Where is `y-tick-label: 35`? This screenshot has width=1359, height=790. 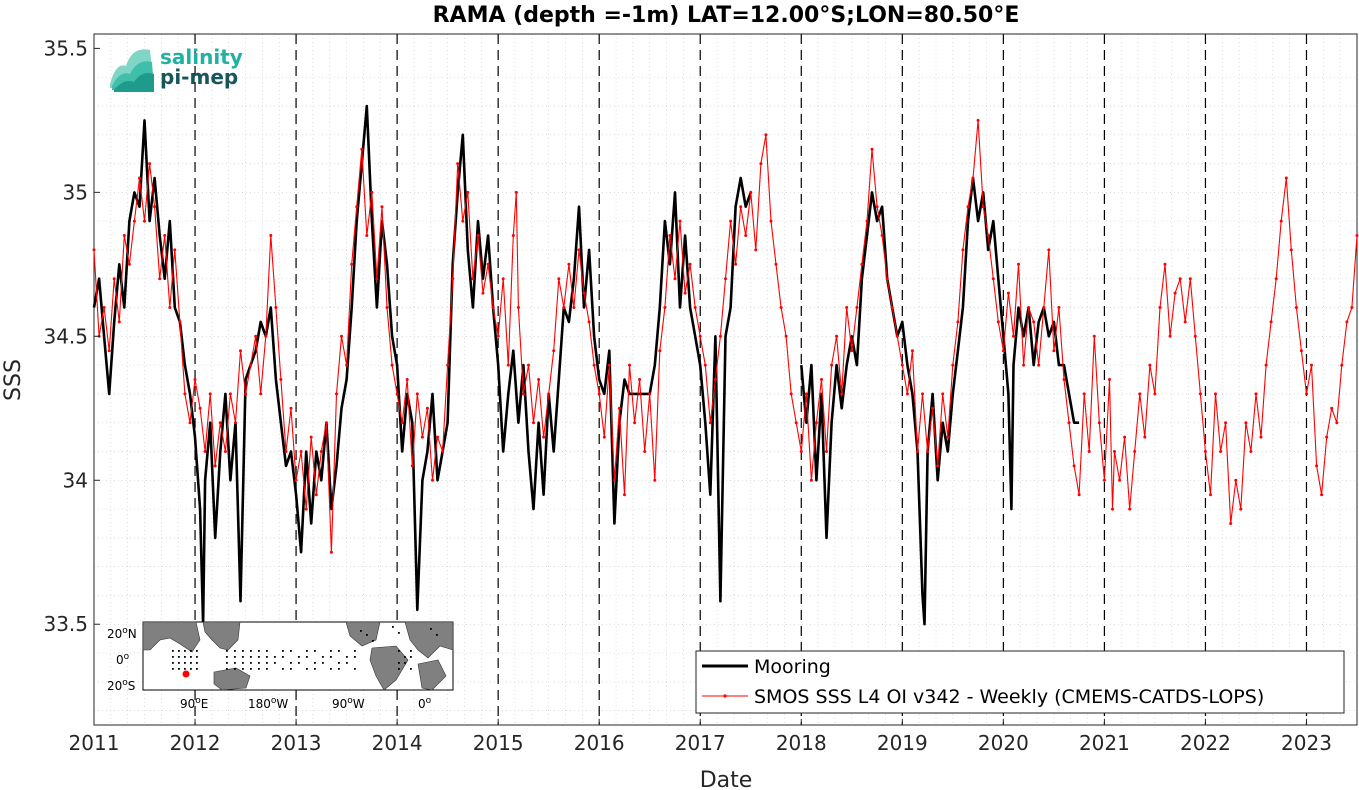
y-tick-label: 35 is located at coordinates (75, 192).